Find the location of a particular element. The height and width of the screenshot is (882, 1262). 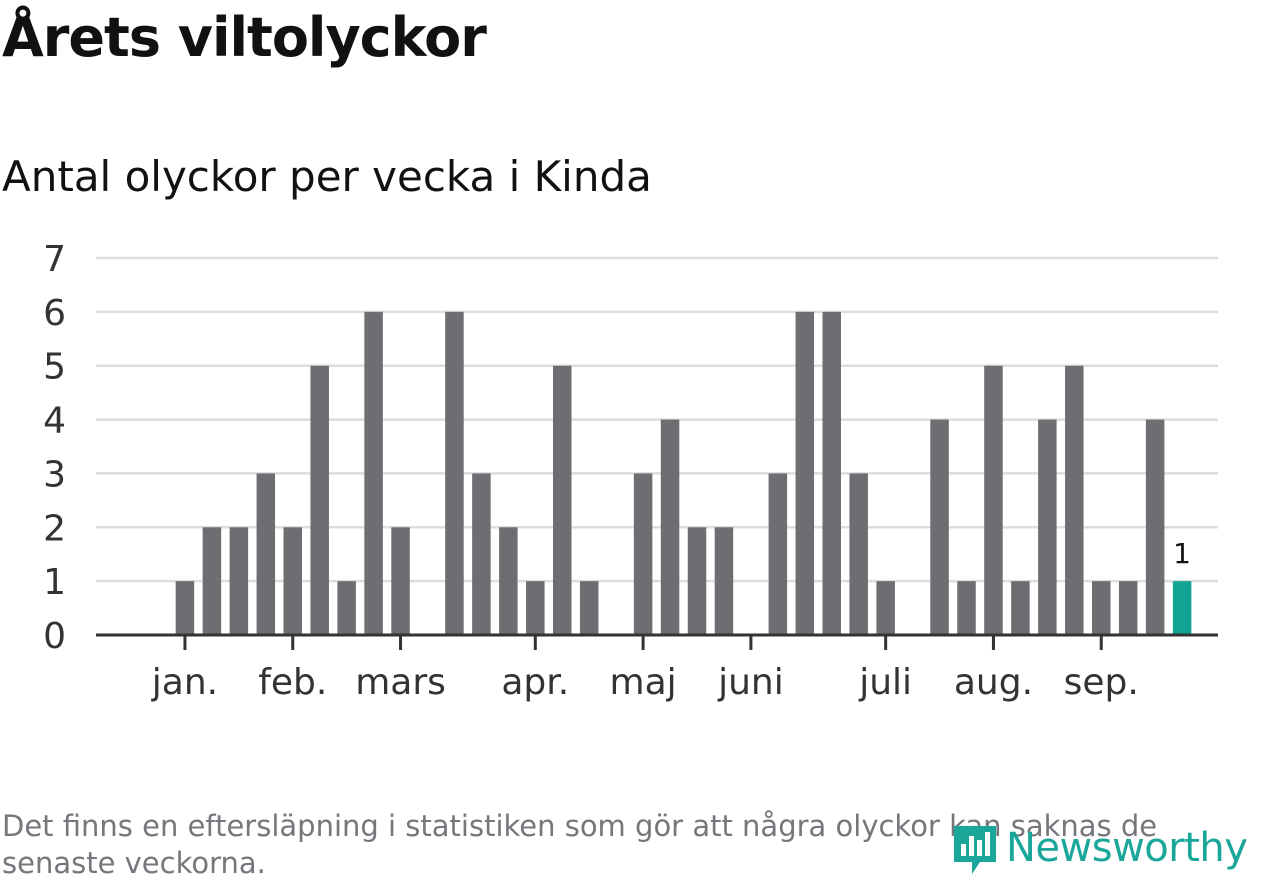

brand-name: Newsworthy is located at coordinates (1127, 848).